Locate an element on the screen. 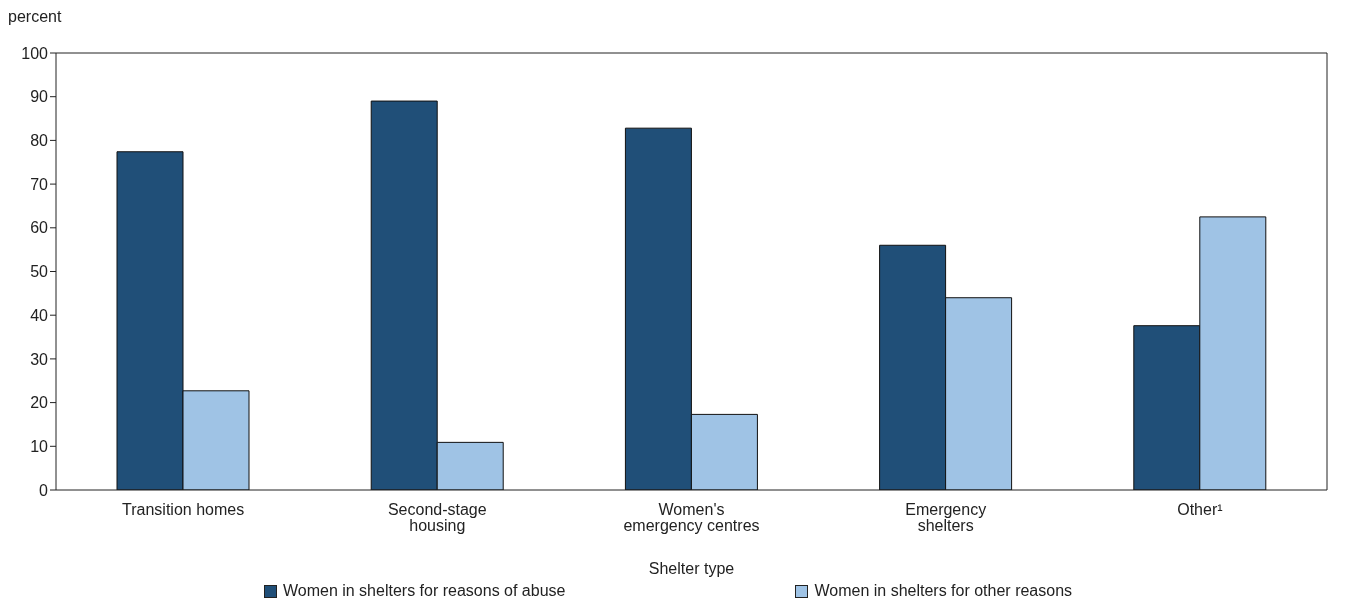 This screenshot has height=609, width=1348. y-tick-label: 70 is located at coordinates (39, 184).